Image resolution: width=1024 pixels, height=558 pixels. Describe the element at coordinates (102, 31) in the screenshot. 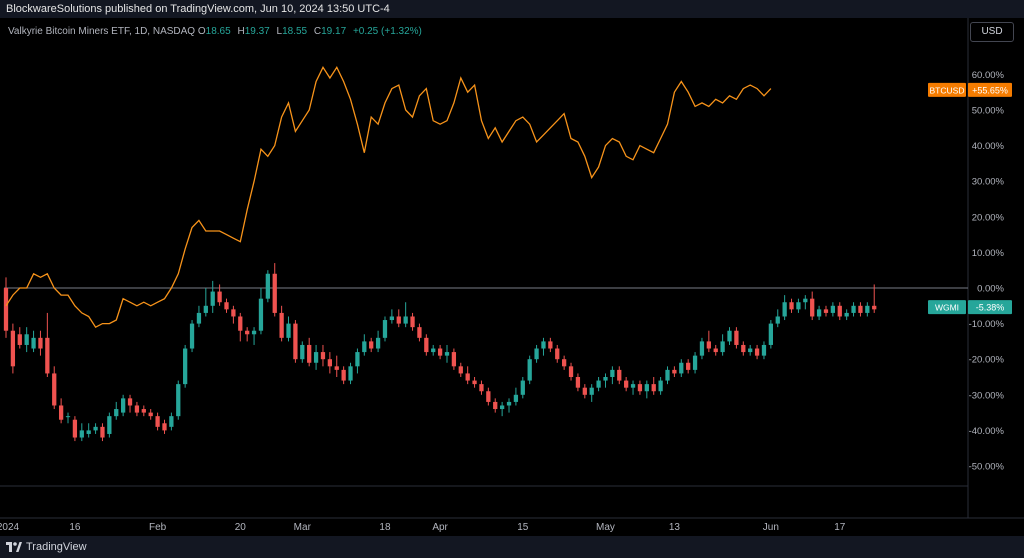

I see `symbol-name: Valkyrie Bitcoin Miners ETF, 1D, NASDAQ` at that location.